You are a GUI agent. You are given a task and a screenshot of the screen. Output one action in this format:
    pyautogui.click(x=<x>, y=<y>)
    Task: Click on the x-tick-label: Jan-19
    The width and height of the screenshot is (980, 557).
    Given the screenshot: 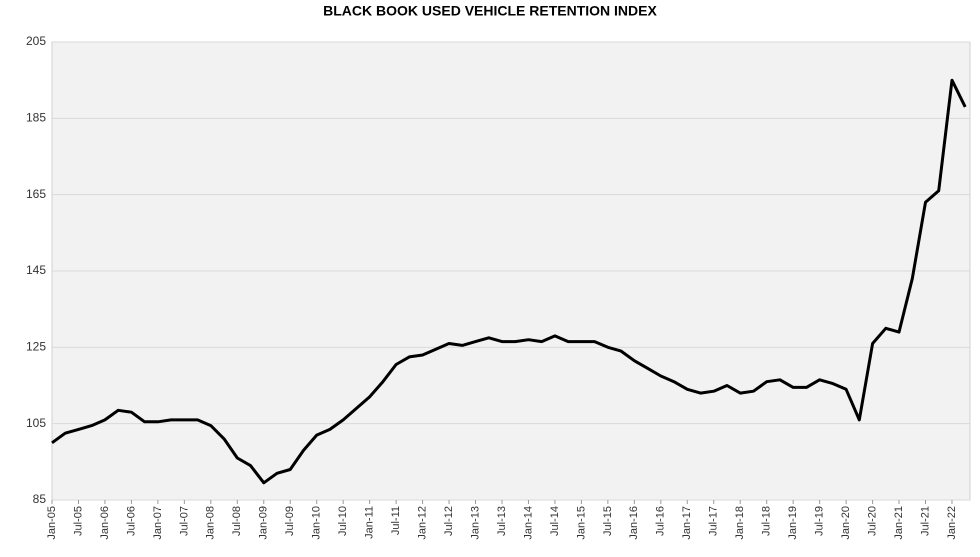 What is the action you would take?
    pyautogui.click(x=793, y=523)
    